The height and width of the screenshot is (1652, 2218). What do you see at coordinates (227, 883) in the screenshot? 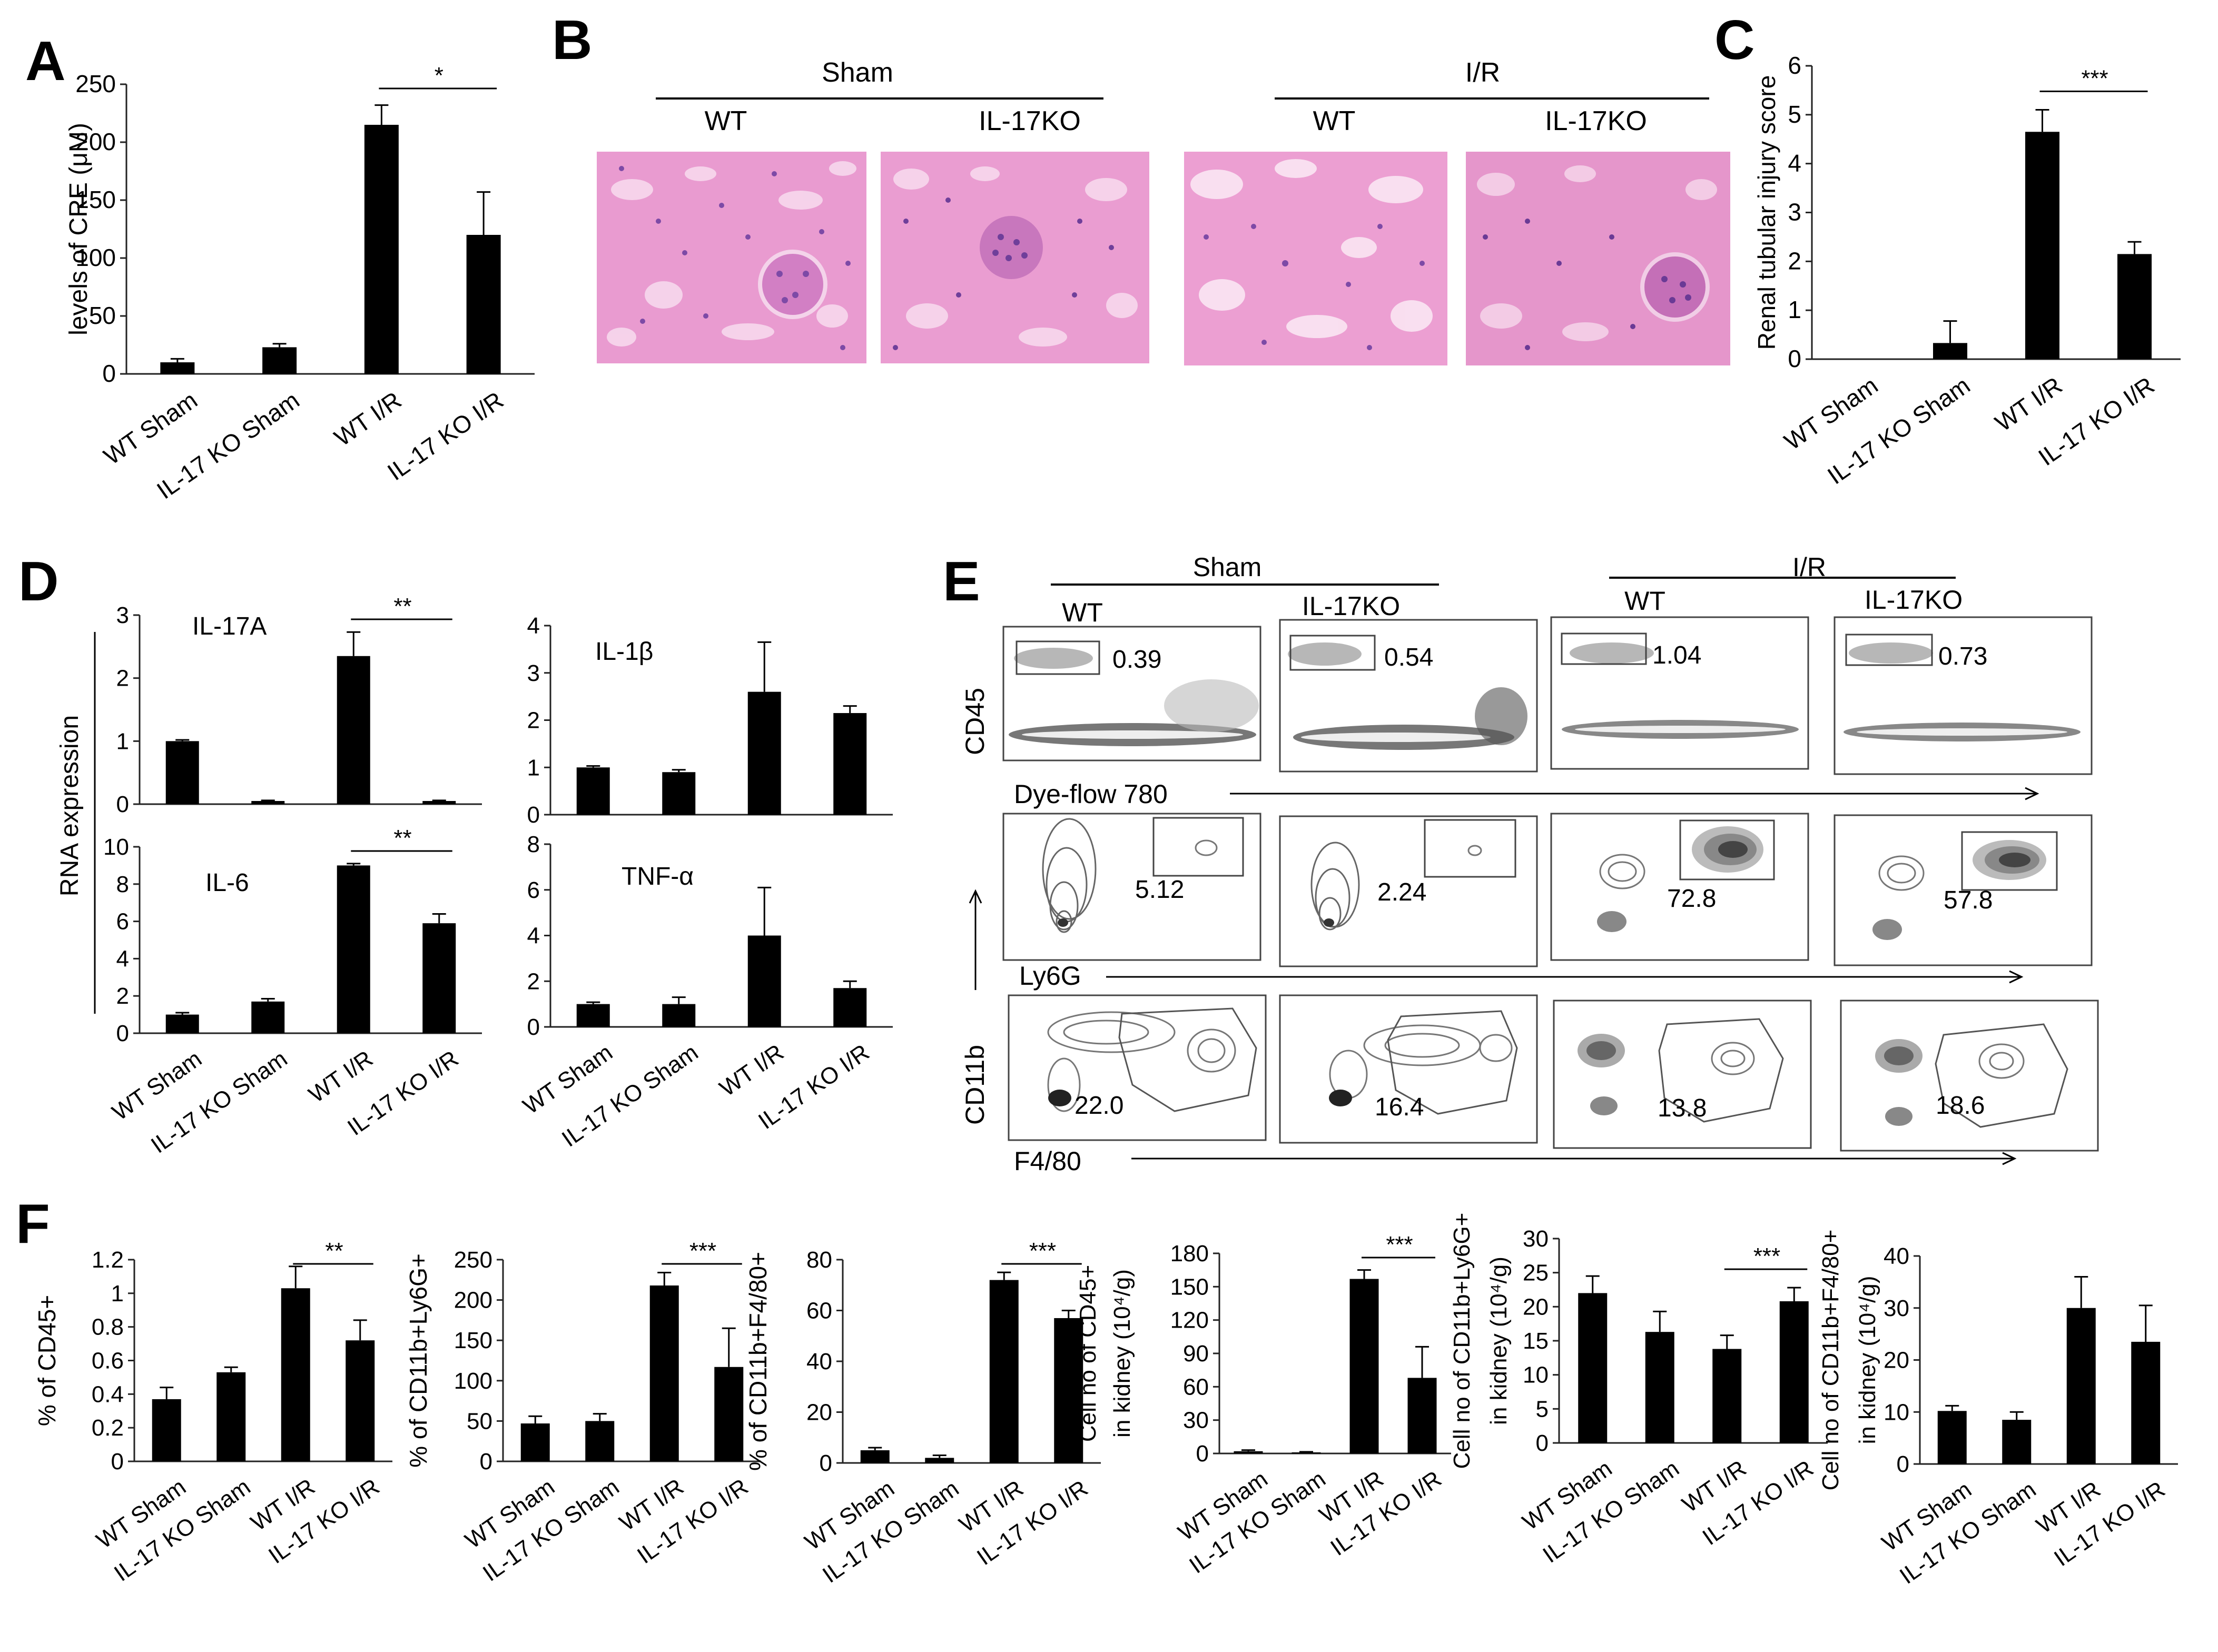
I see `chart-title: IL-6` at bounding box center [227, 883].